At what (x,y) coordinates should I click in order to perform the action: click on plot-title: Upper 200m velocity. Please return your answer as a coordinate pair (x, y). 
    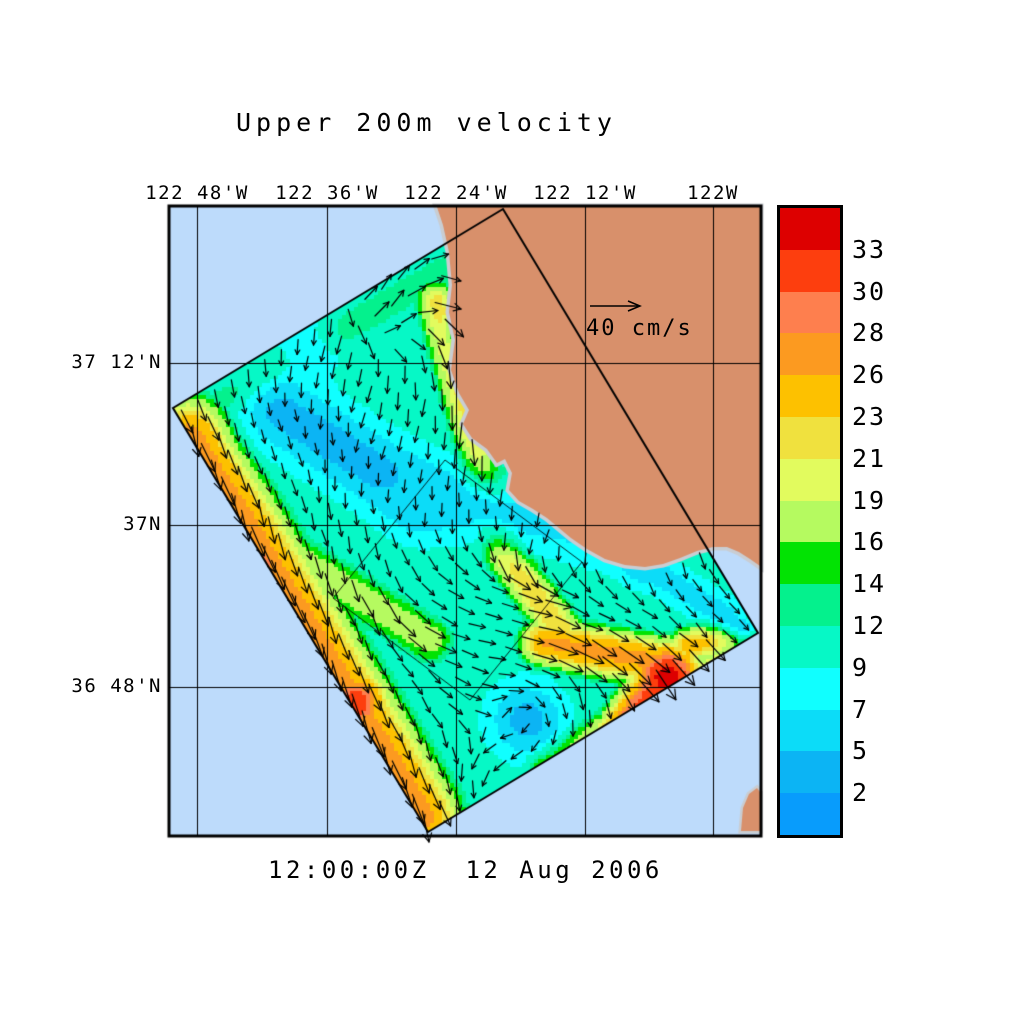
    Looking at the image, I should click on (426, 122).